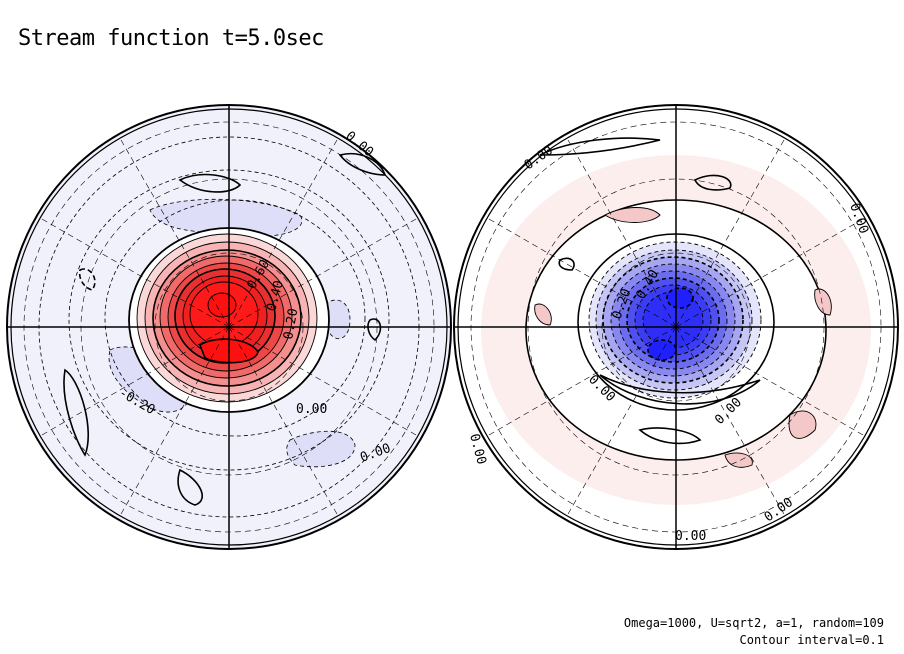 This screenshot has width=904, height=654. Describe the element at coordinates (753, 623) in the screenshot. I see `parameters-note: Omega=1000, U=sqrt2, a=1, random=109` at that location.